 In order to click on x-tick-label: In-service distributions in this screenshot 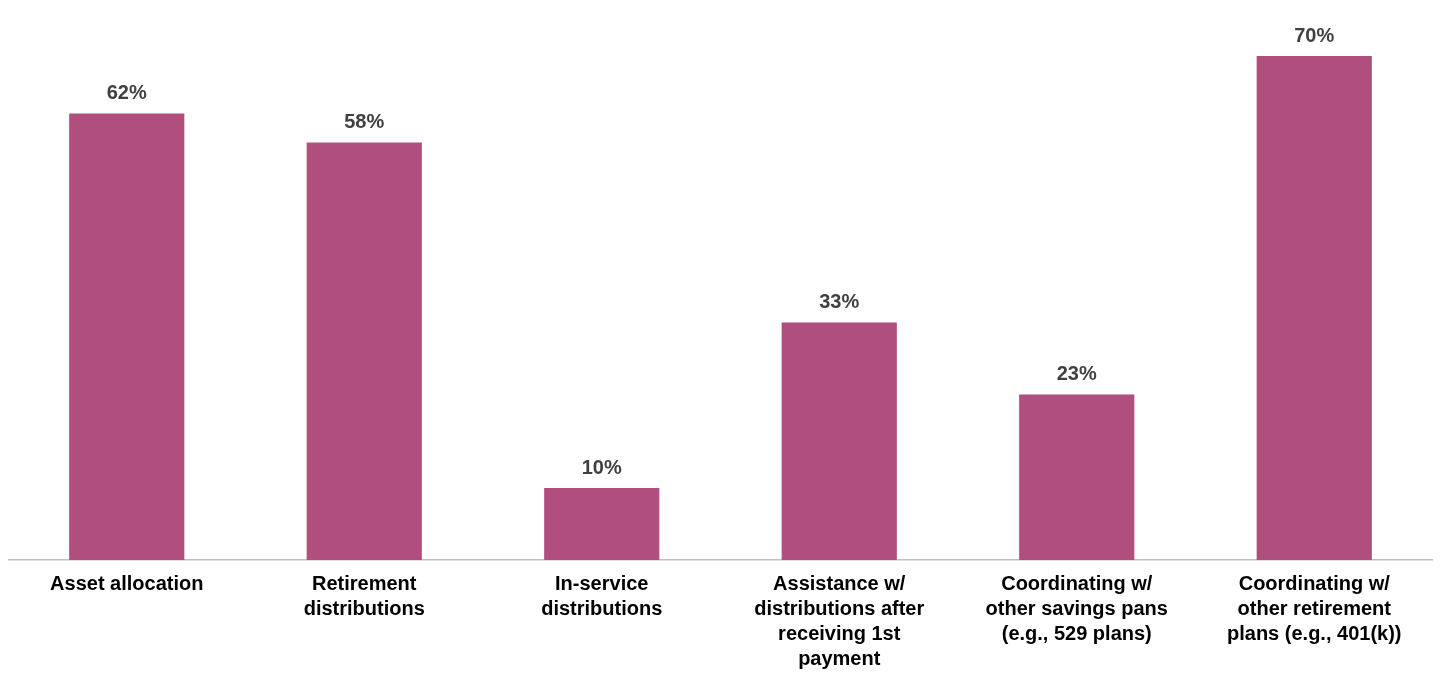, I will do `click(602, 596)`.